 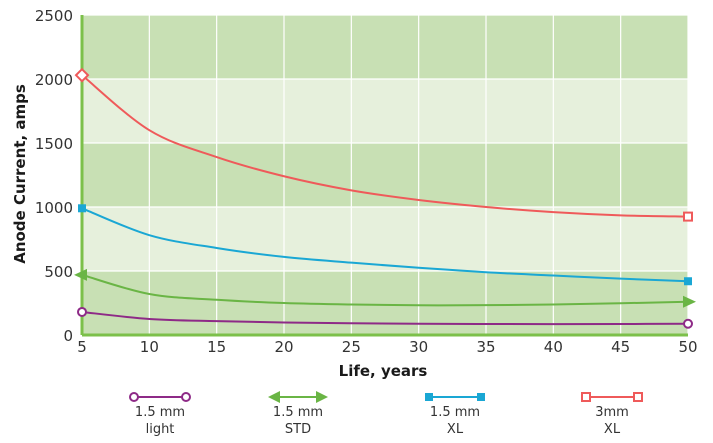 What do you see at coordinates (283, 347) in the screenshot?
I see `x-tick-label: 20` at bounding box center [283, 347].